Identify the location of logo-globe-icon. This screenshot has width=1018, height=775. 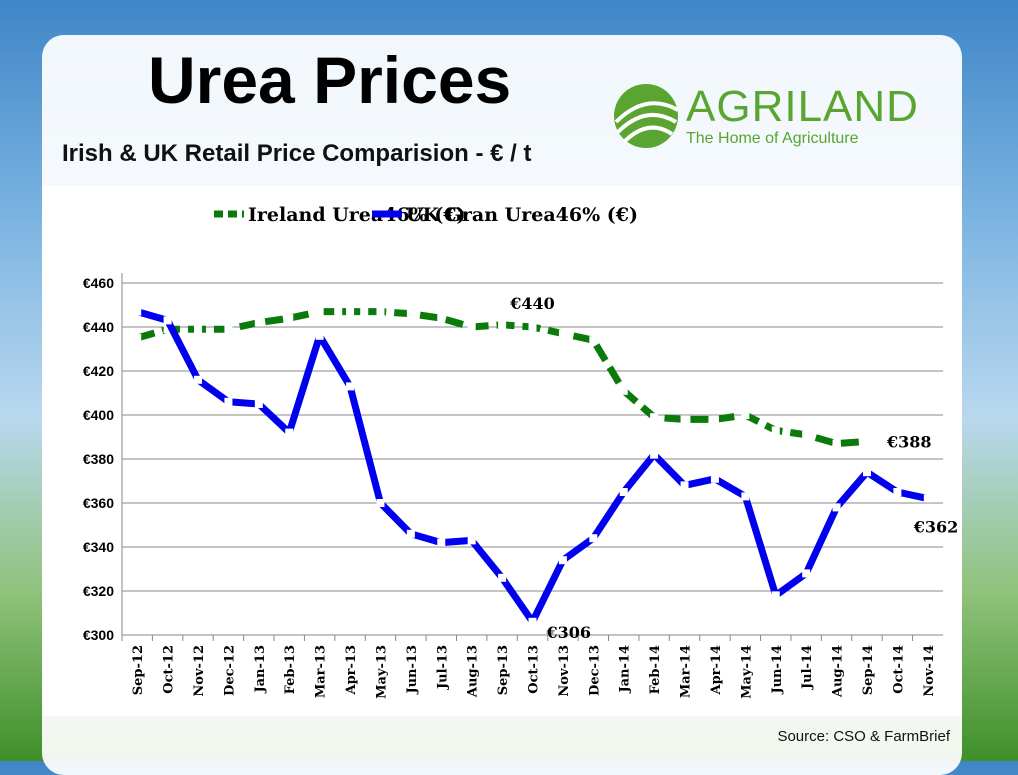
(646, 116).